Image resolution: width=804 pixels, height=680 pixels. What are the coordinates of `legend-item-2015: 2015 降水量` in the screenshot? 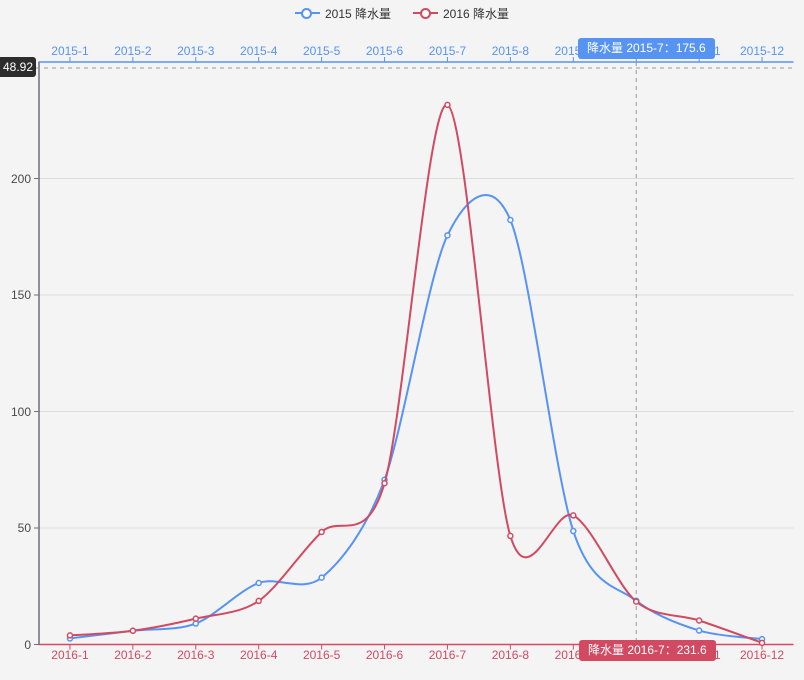 It's located at (342, 13).